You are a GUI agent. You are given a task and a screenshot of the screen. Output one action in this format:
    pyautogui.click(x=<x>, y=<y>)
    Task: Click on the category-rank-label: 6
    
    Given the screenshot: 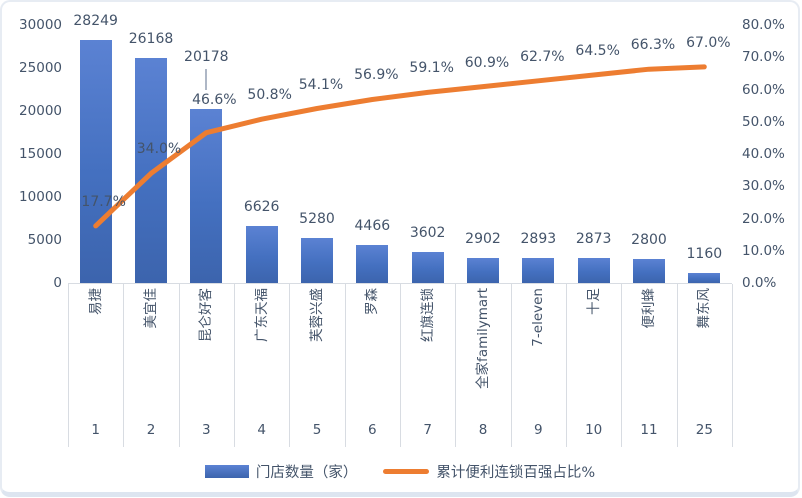 What is the action you would take?
    pyautogui.click(x=372, y=430)
    